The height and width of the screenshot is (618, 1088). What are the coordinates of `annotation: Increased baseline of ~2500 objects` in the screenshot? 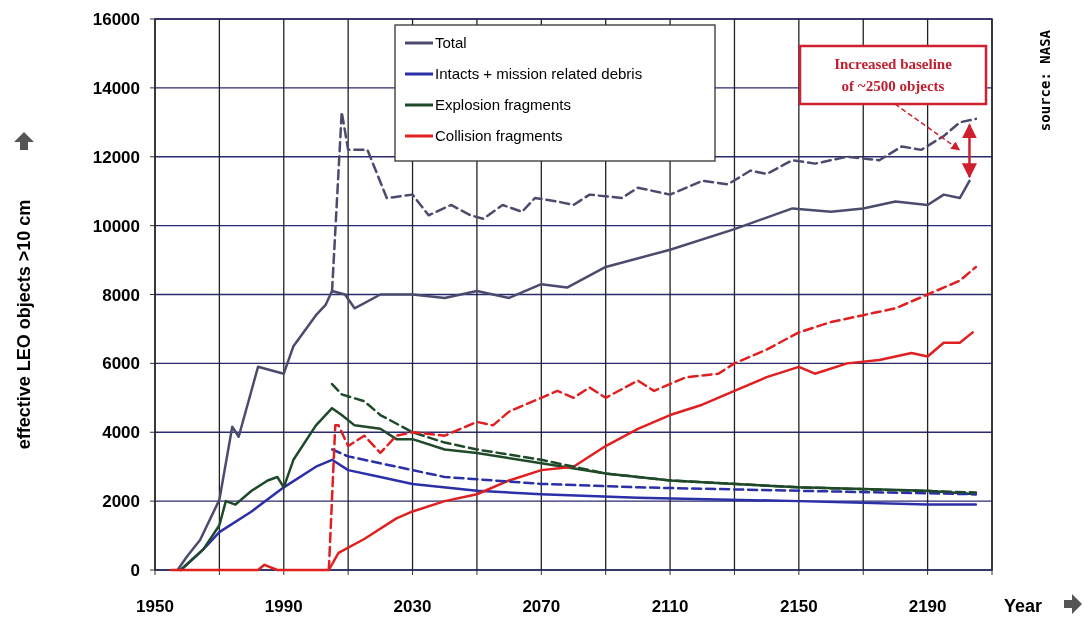 It's located at (893, 75).